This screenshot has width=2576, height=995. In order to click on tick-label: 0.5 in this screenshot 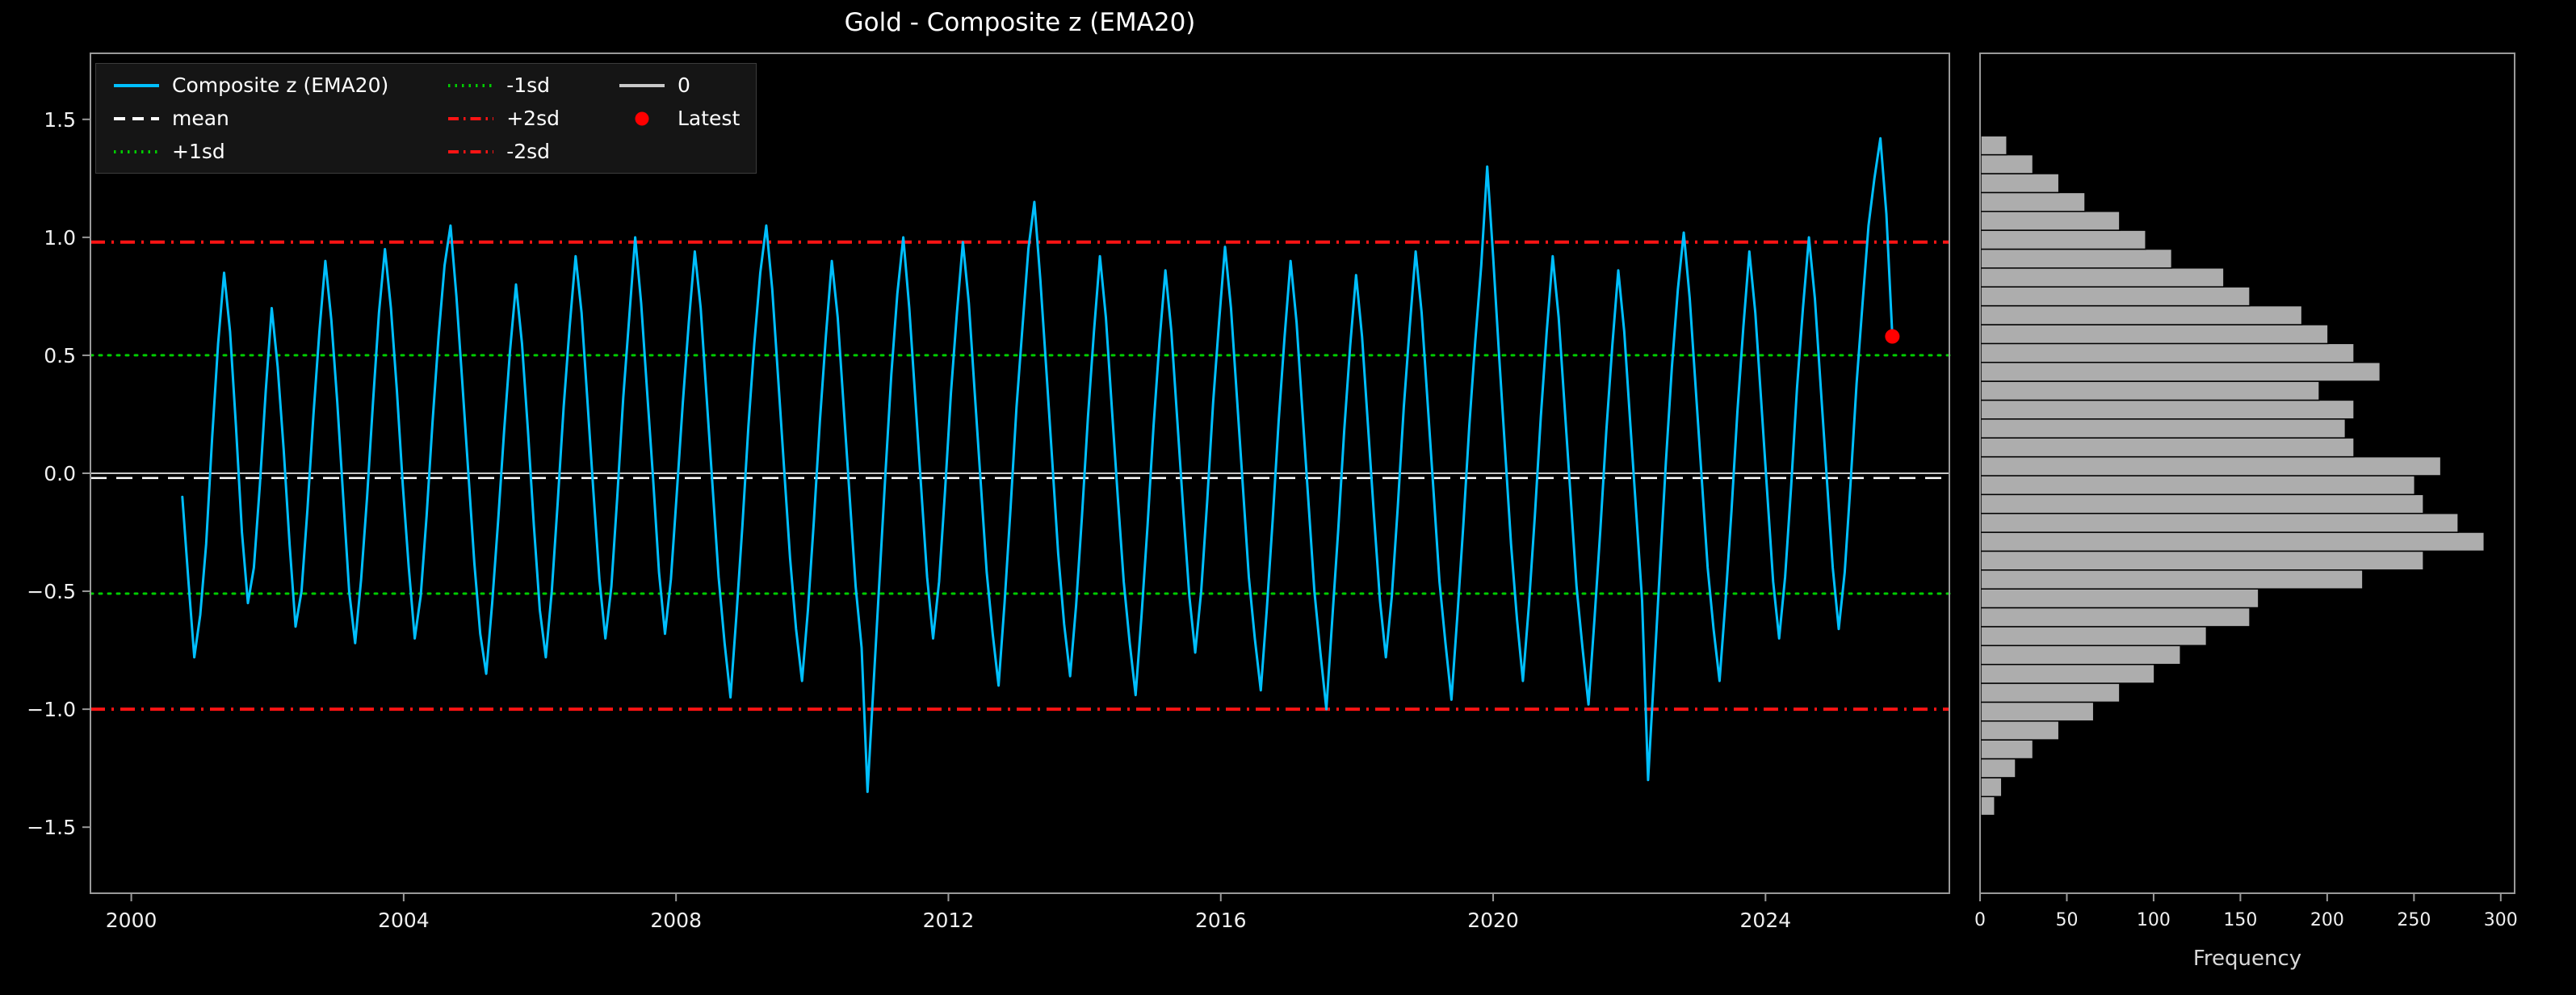, I will do `click(60, 355)`.